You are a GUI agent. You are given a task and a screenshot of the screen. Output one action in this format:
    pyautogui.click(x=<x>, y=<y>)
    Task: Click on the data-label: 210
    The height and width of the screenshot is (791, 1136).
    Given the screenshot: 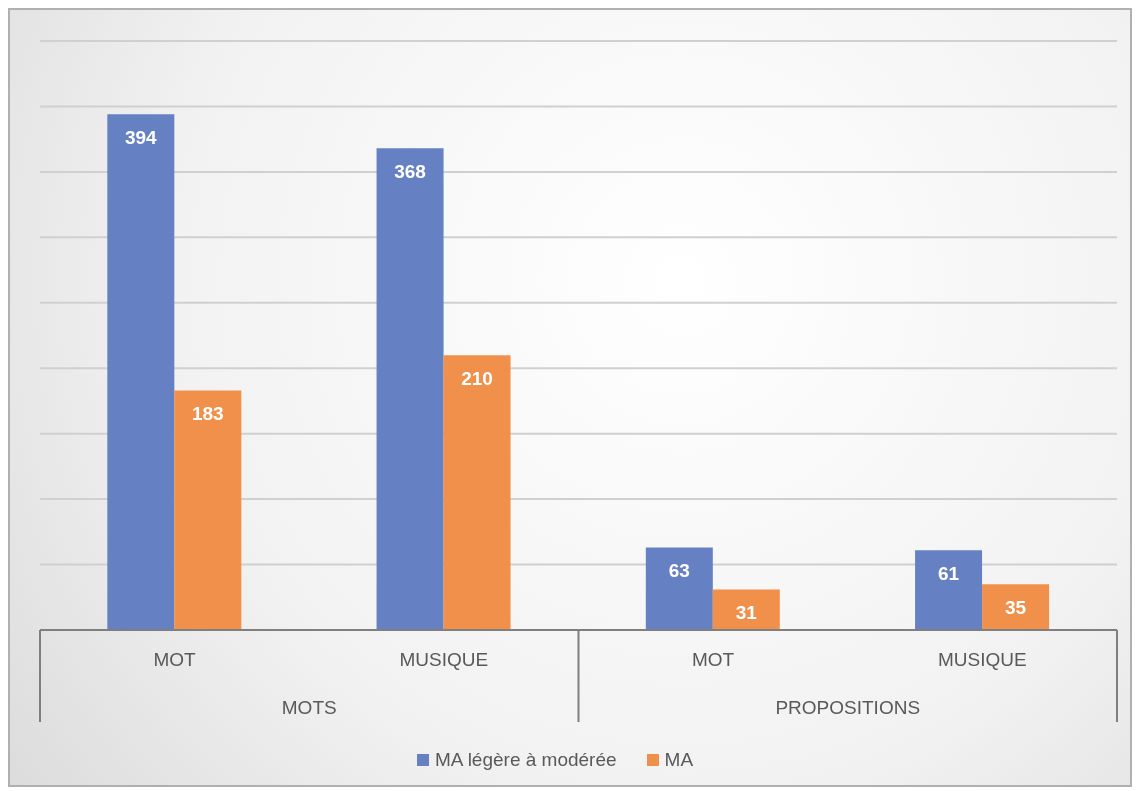 What is the action you would take?
    pyautogui.click(x=477, y=378)
    